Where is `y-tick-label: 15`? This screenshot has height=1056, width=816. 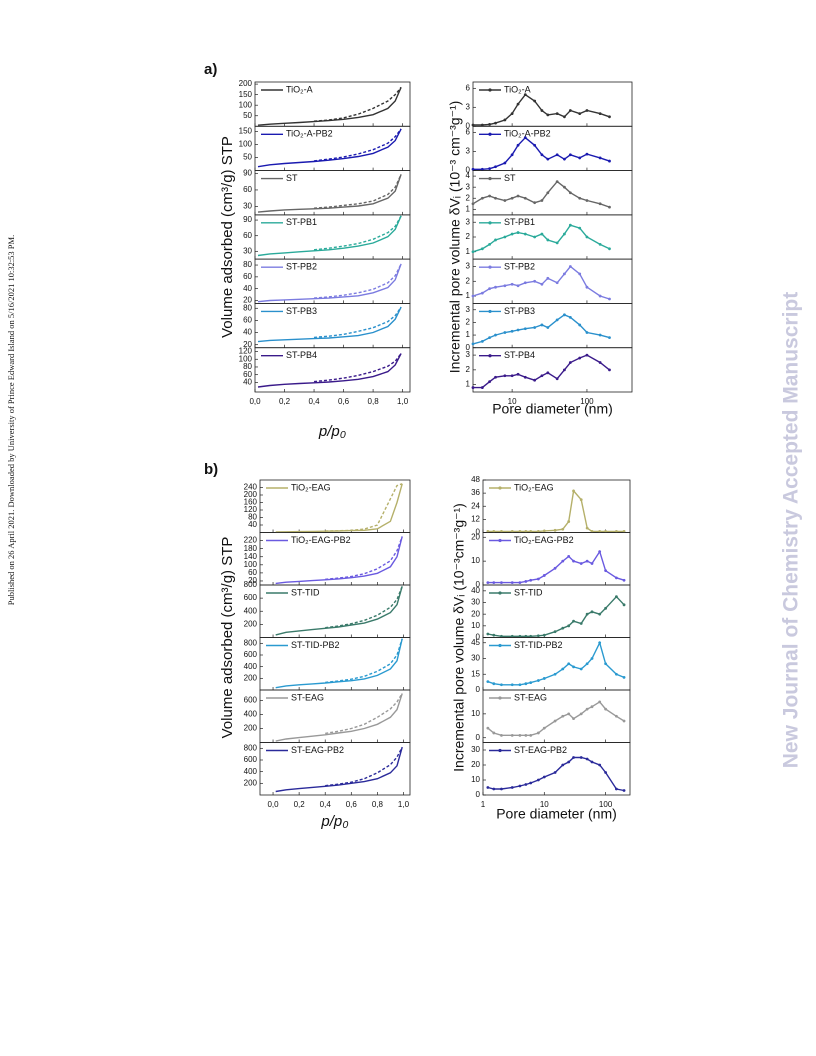
y-tick-label: 15 is located at coordinates (475, 673).